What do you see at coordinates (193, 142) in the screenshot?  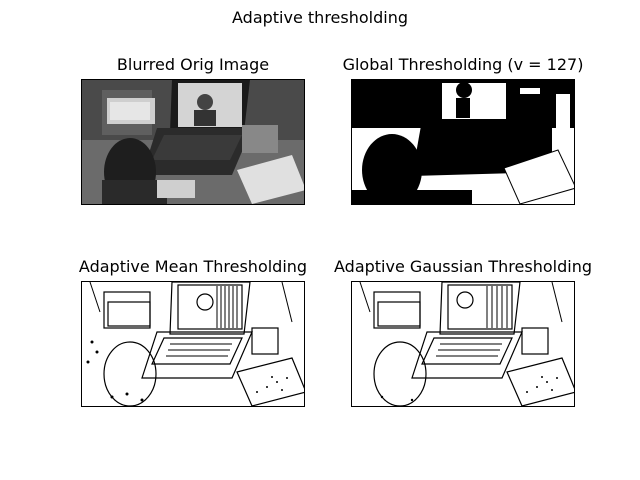 I see `blurred-image` at bounding box center [193, 142].